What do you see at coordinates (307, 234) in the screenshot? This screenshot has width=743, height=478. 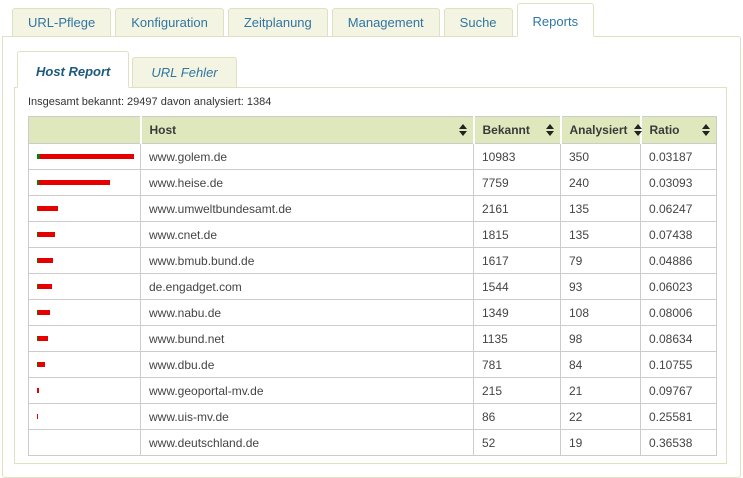 I see `cell-host: www.cnet.de` at bounding box center [307, 234].